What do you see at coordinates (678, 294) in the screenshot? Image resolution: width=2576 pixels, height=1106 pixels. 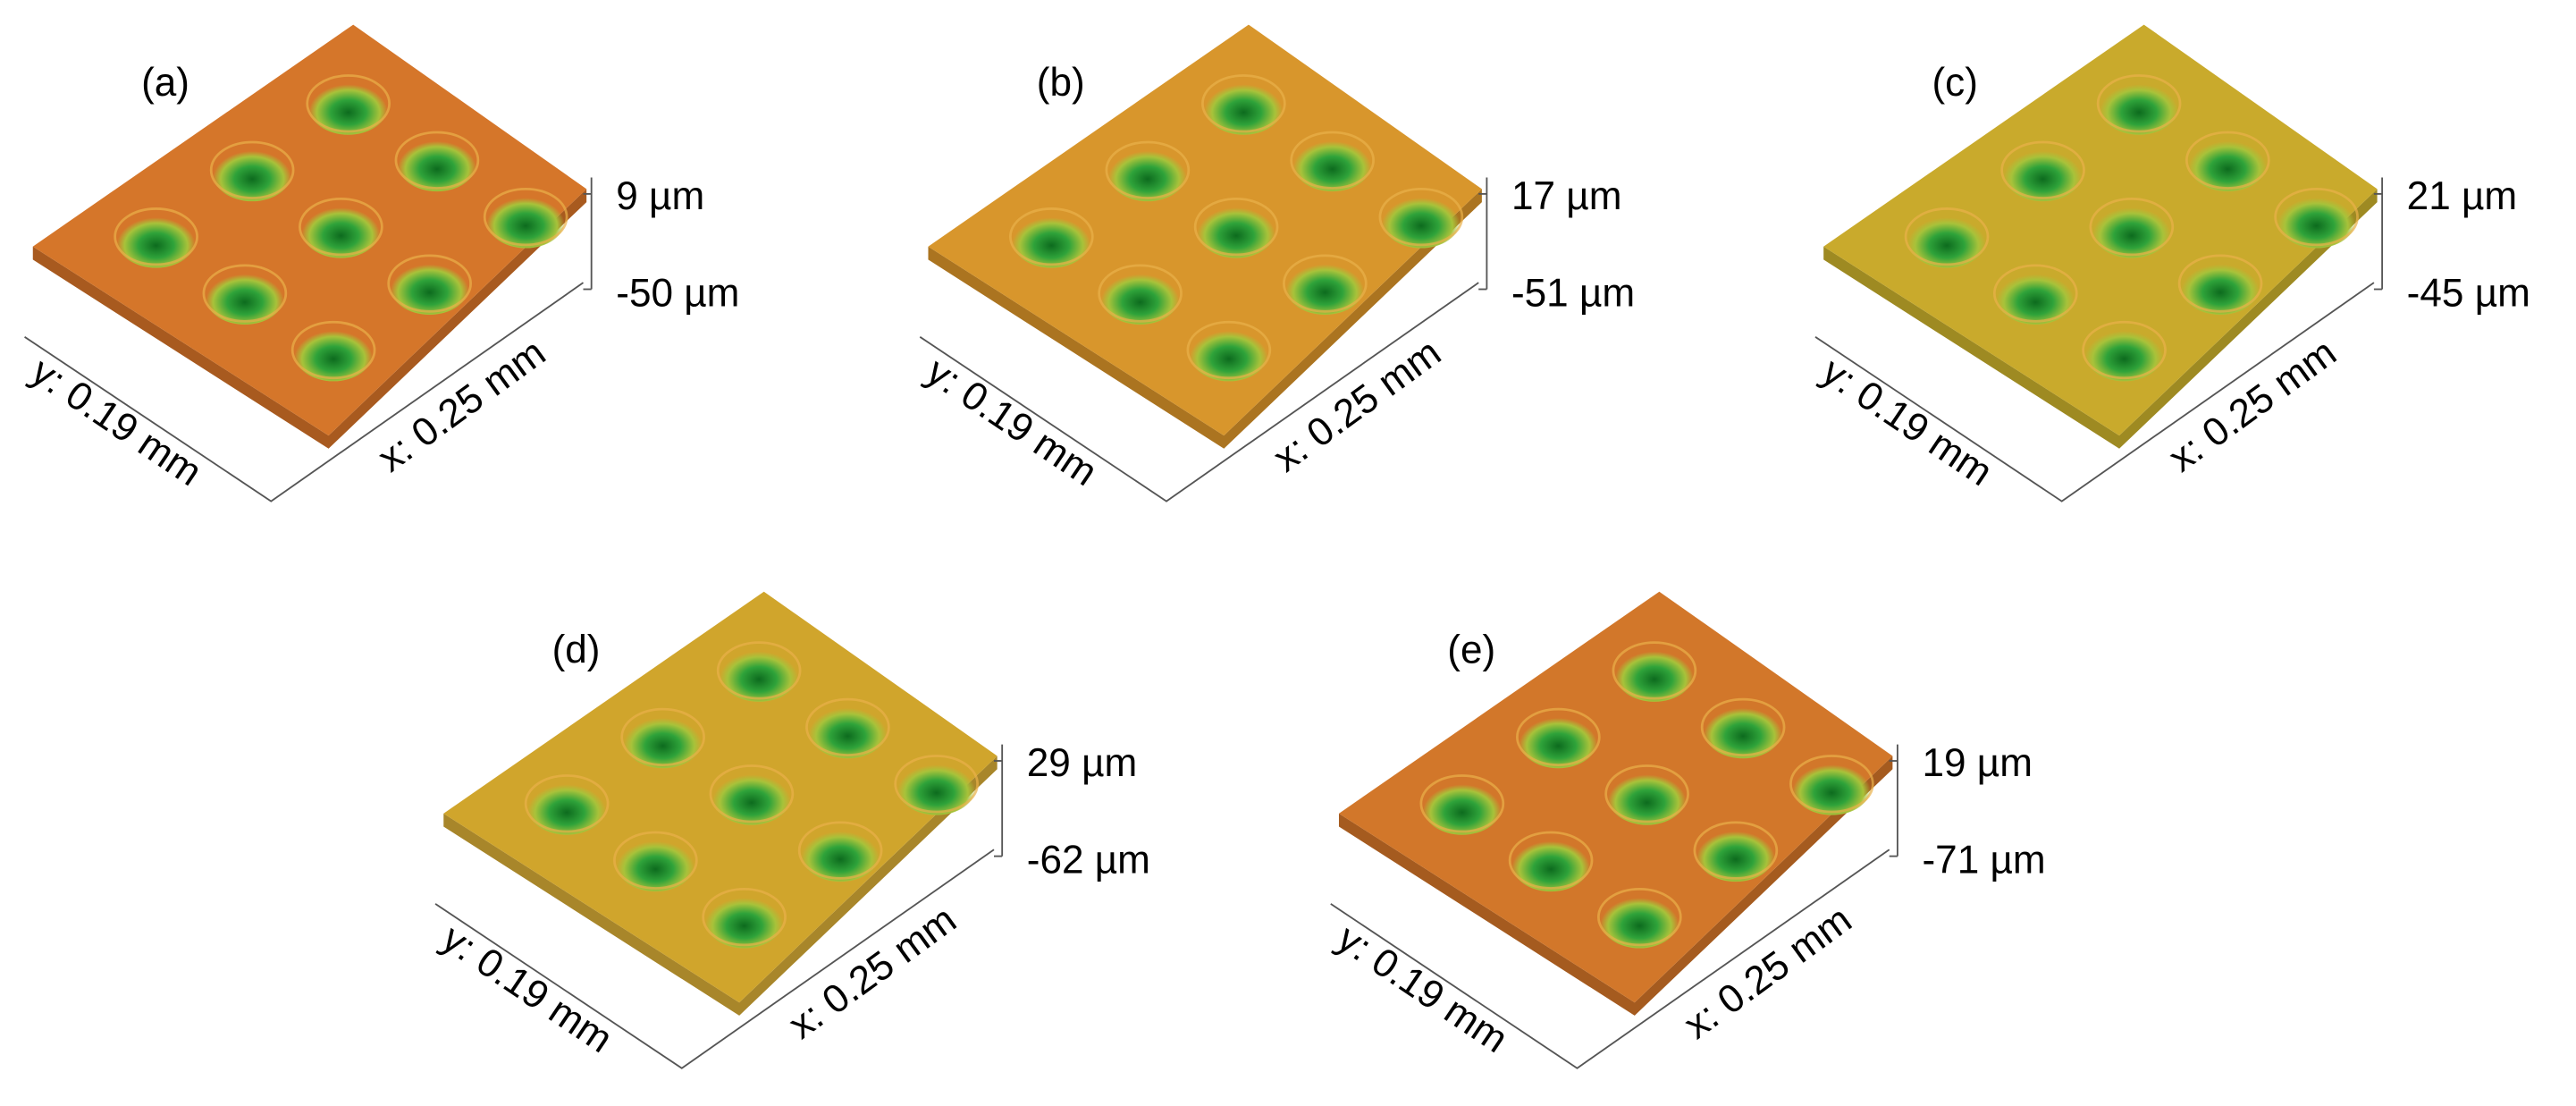 I see `z-min-label: -50 µm` at bounding box center [678, 294].